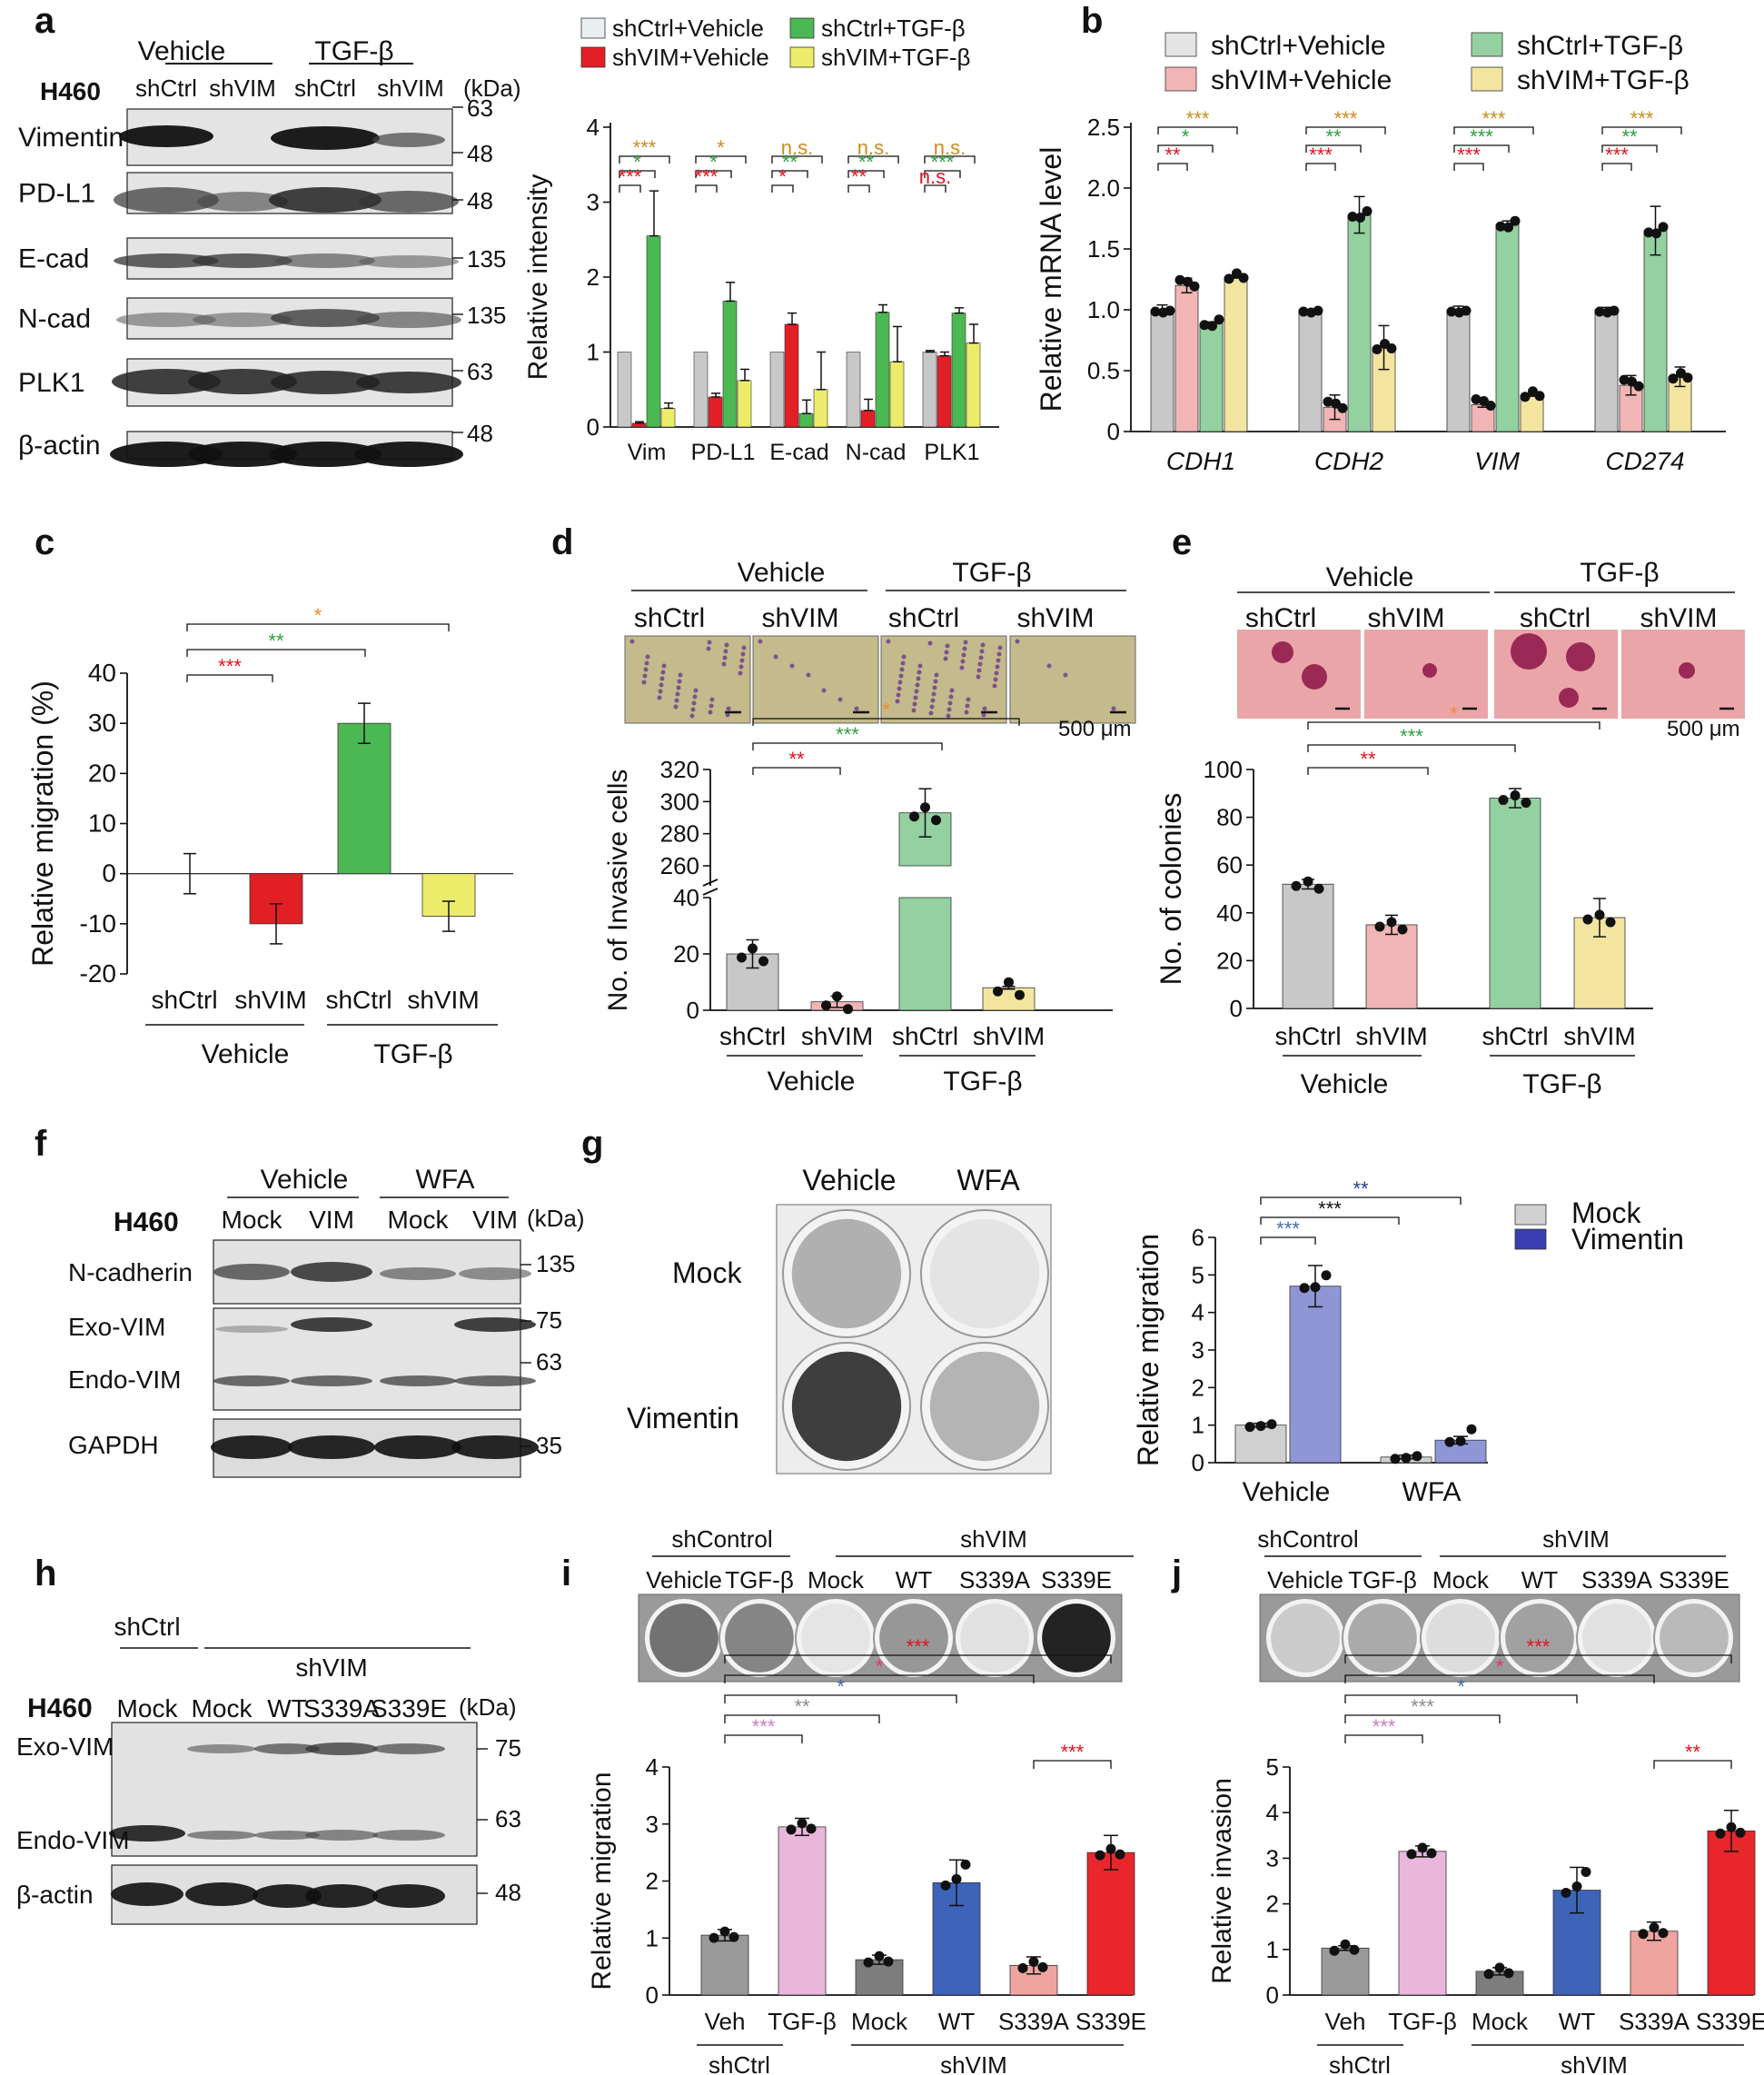 This screenshot has width=1764, height=2075. Describe the element at coordinates (935, 176) in the screenshot. I see `significance-label: n.s.` at that location.